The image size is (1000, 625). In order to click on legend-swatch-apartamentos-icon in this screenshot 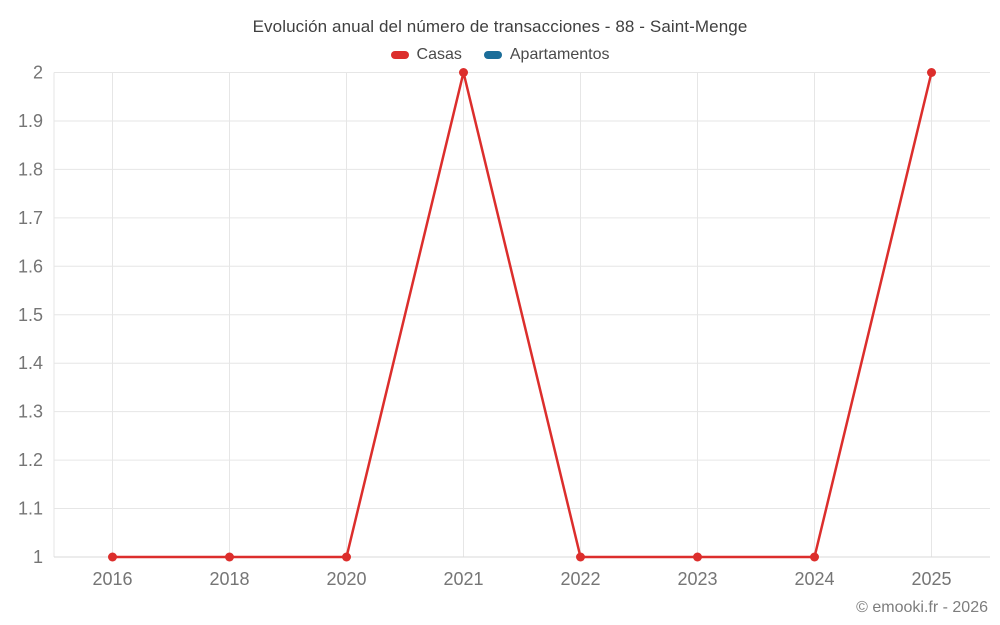, I will do `click(492, 55)`.